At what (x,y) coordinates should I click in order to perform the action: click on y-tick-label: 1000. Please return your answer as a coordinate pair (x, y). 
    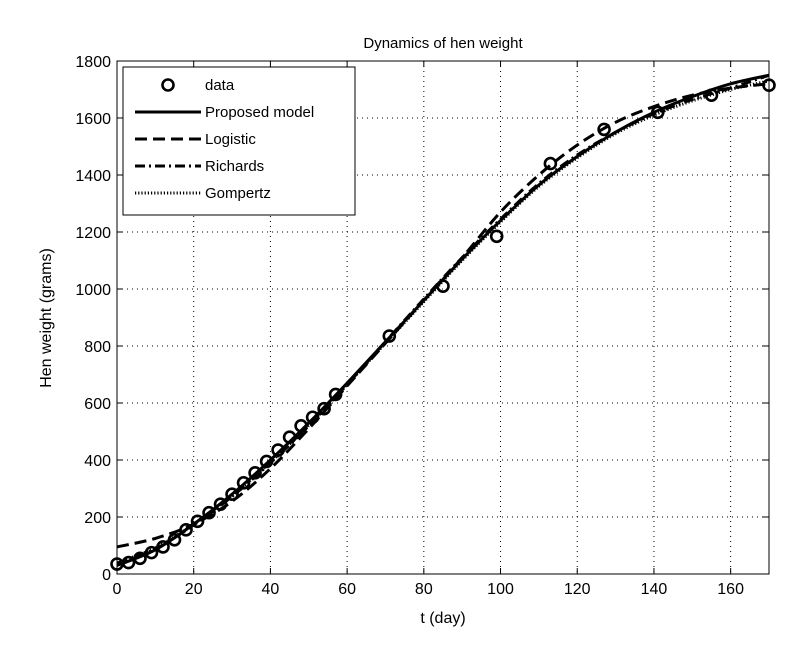
    Looking at the image, I should click on (93, 290).